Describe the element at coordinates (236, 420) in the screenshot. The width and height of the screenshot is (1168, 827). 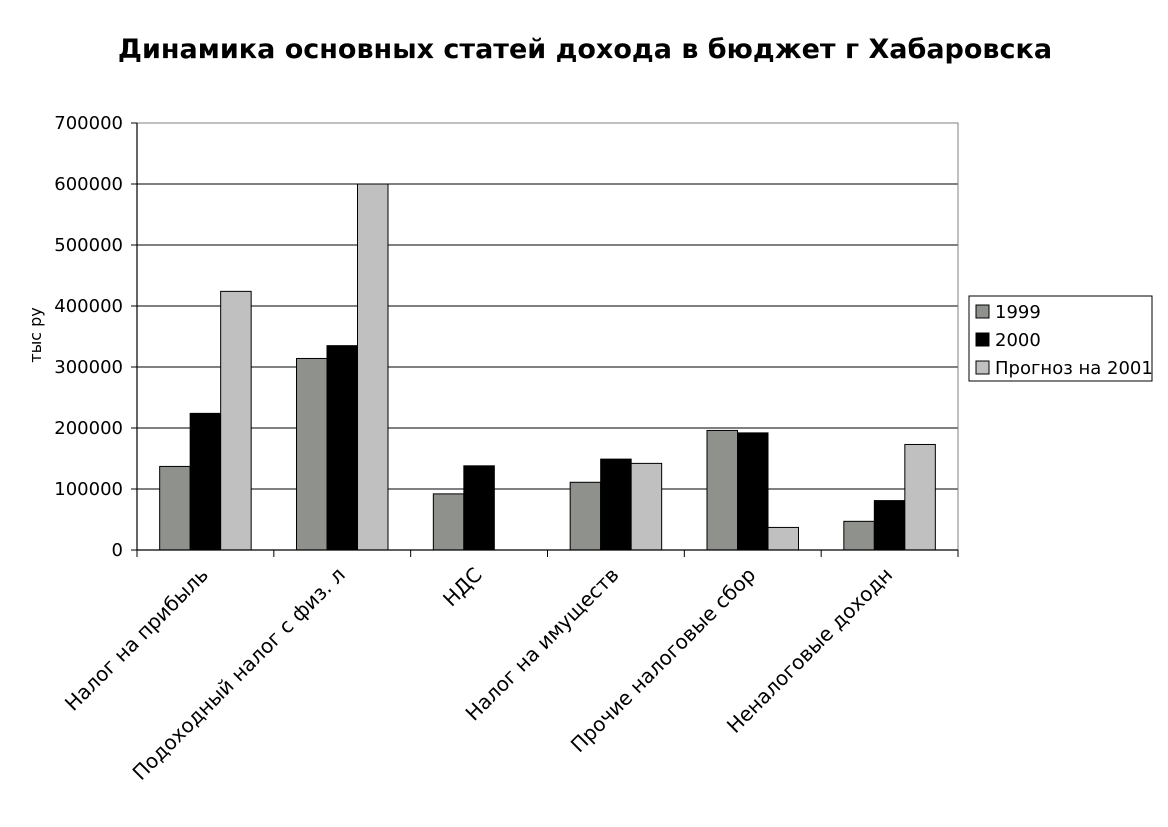
I see `bar-прогноз-на-2001-0` at that location.